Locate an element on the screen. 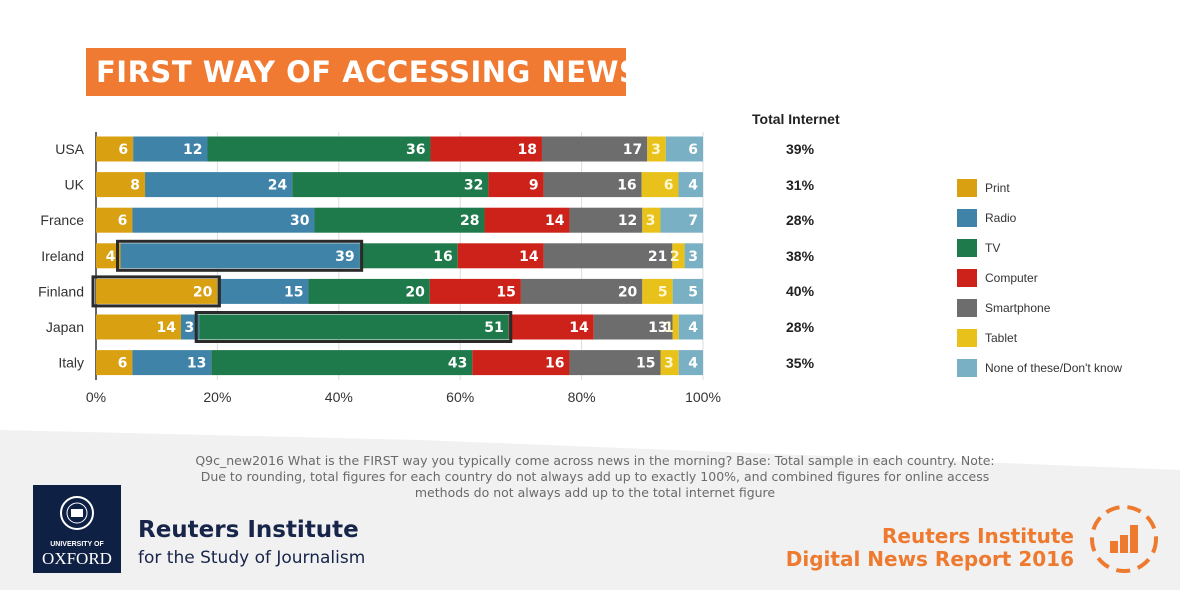  oxford-logo: UNIVERSITY OF OXFORD is located at coordinates (77, 529).